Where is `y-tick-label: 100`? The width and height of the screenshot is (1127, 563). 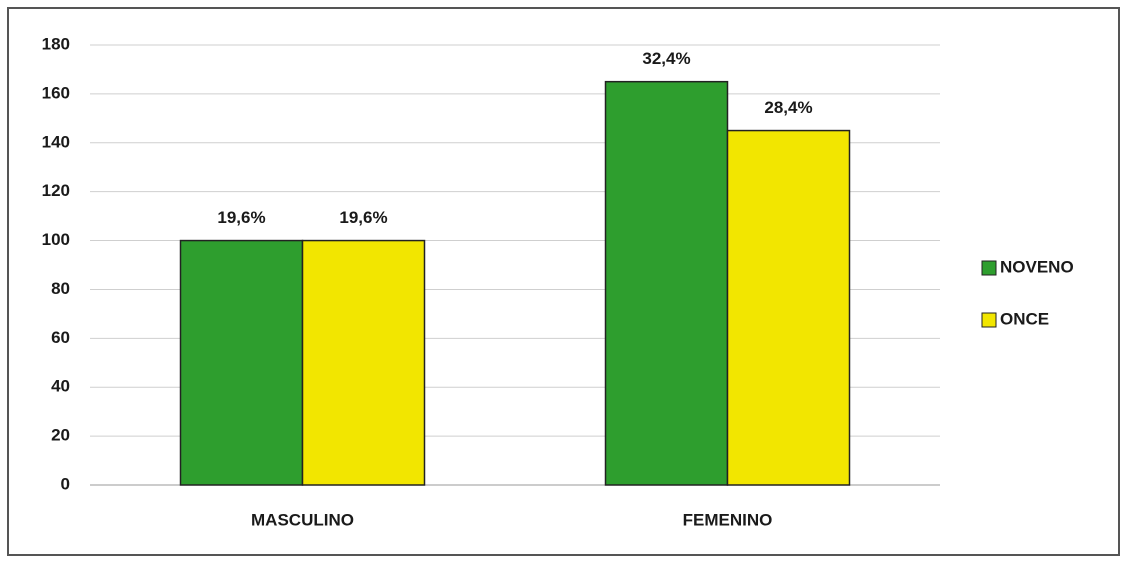
y-tick-label: 100 is located at coordinates (56, 239).